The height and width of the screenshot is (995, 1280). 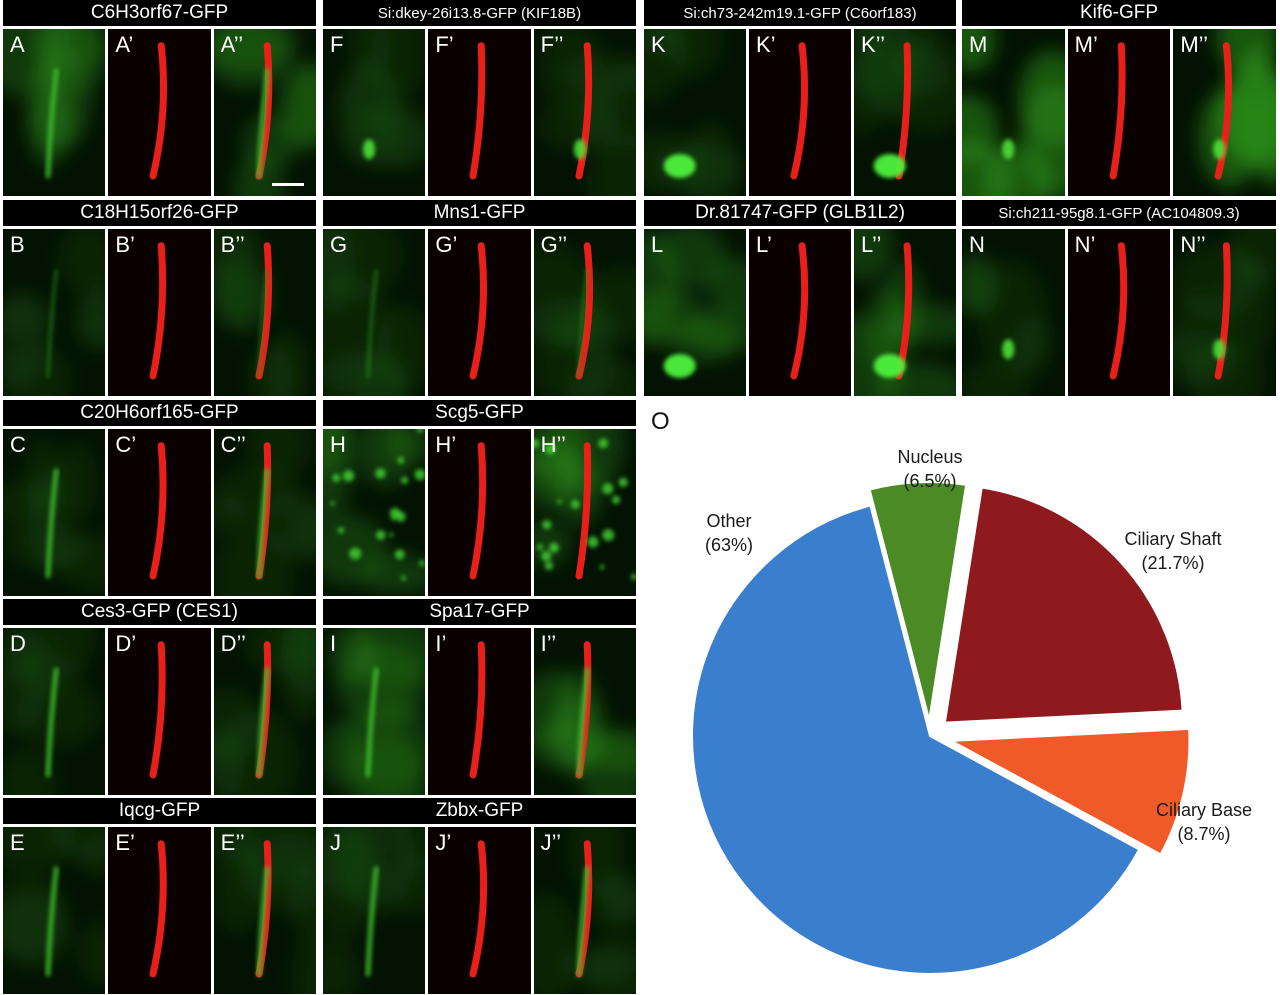 What do you see at coordinates (978, 44) in the screenshot?
I see `panel-label: M` at bounding box center [978, 44].